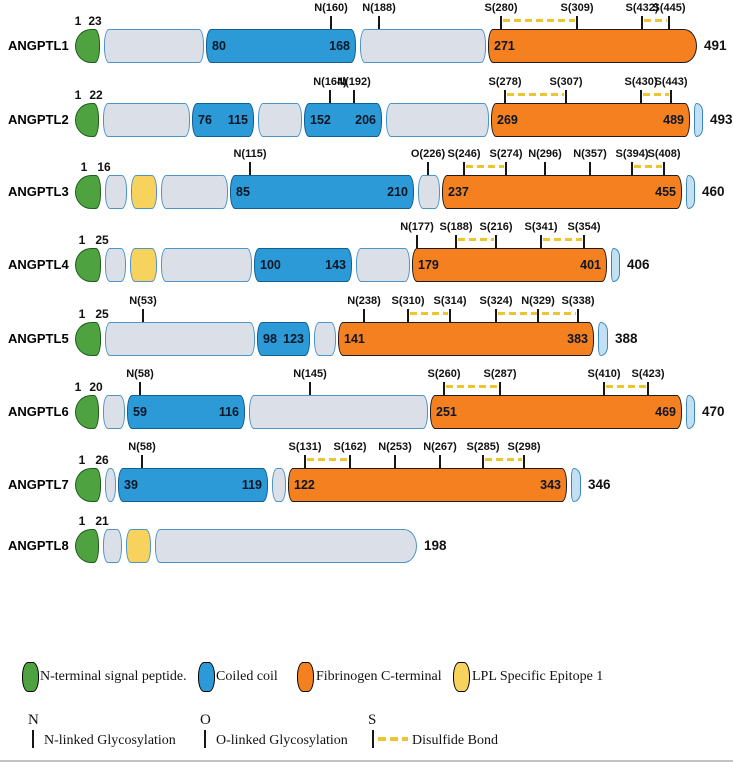 This screenshot has height=764, width=733. Describe the element at coordinates (721, 119) in the screenshot. I see `end-residue-label: 493` at that location.